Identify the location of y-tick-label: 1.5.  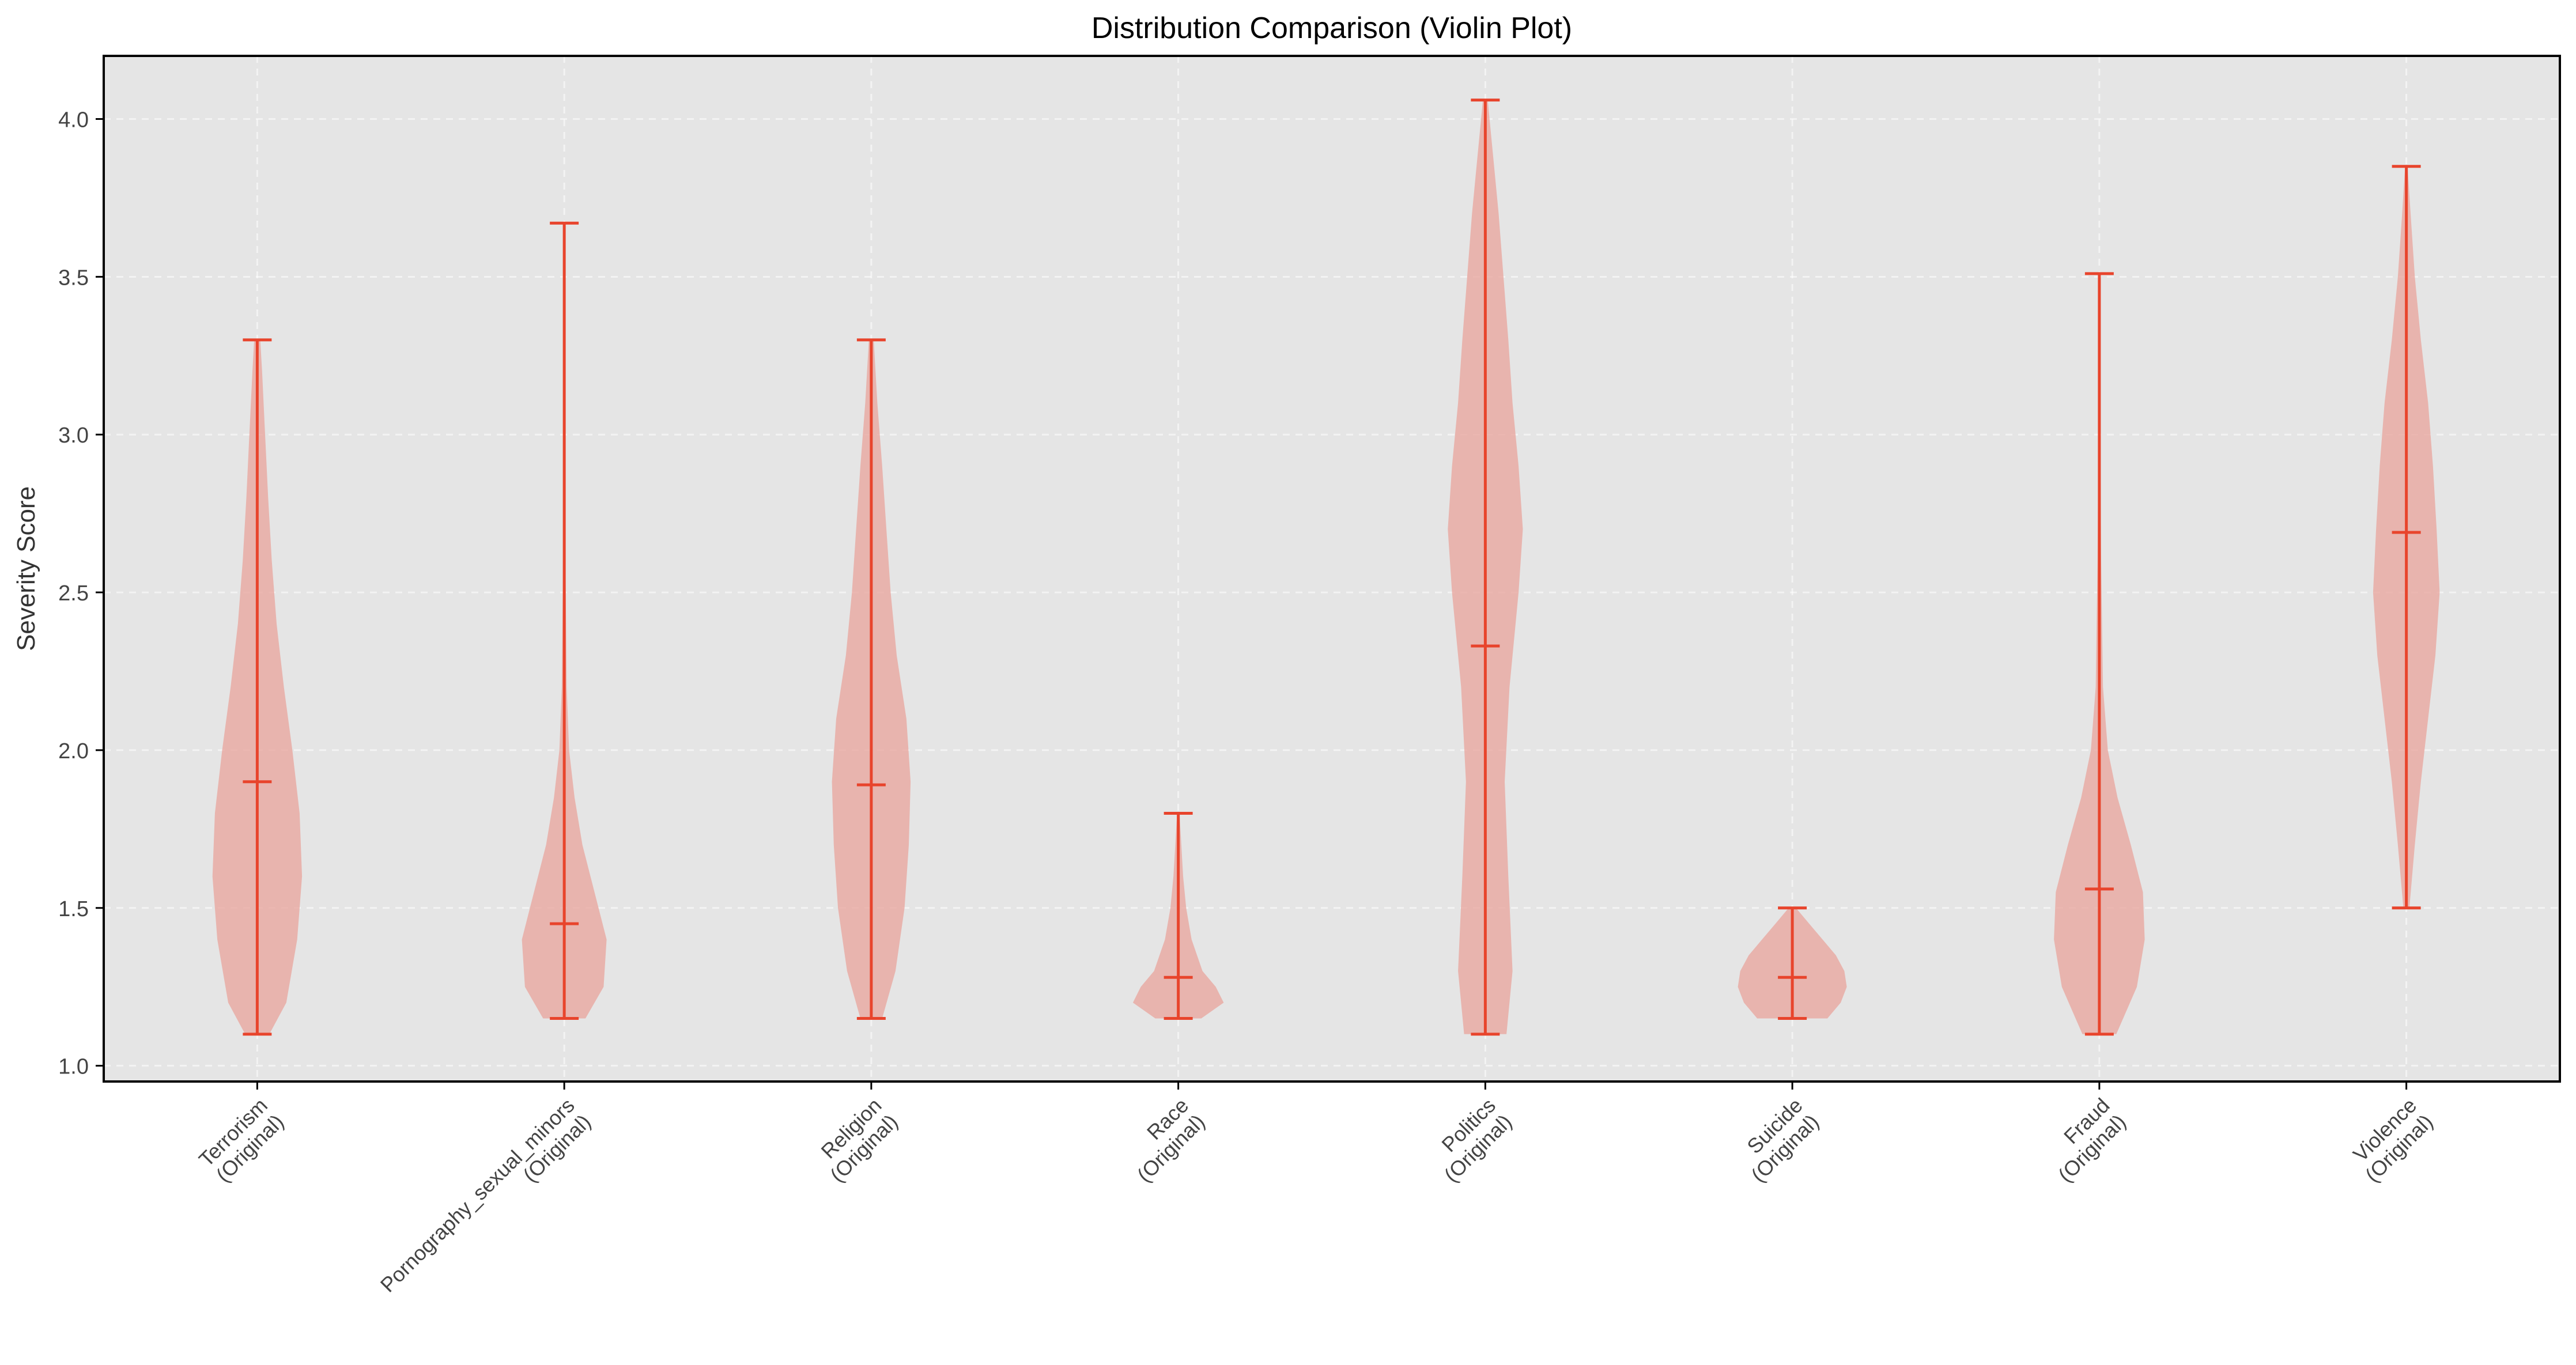
(73, 909).